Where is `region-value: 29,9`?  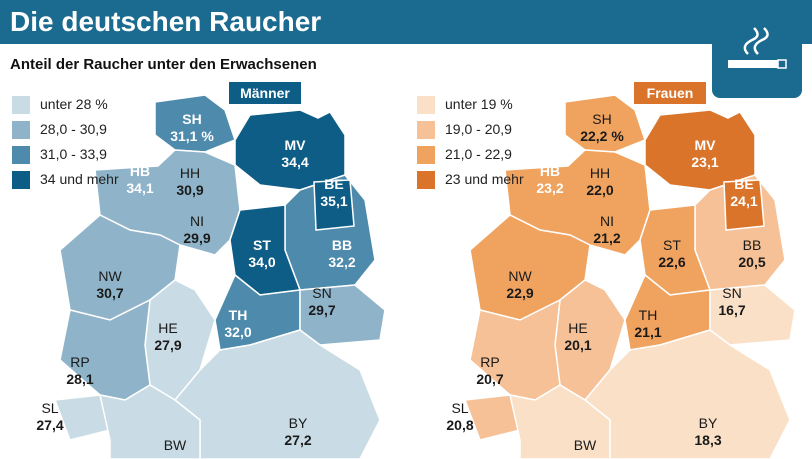 region-value: 29,9 is located at coordinates (196, 238).